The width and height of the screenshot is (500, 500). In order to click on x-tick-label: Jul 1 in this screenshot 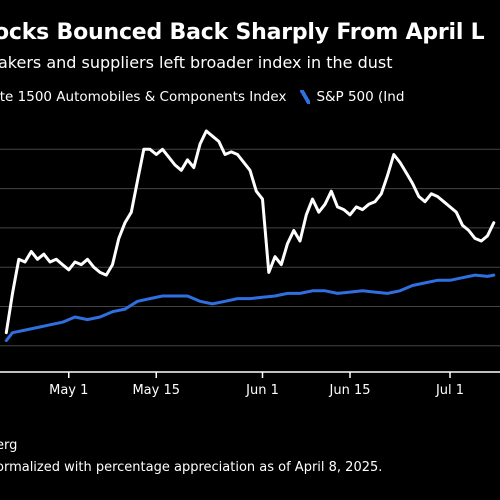, I will do `click(449, 390)`.